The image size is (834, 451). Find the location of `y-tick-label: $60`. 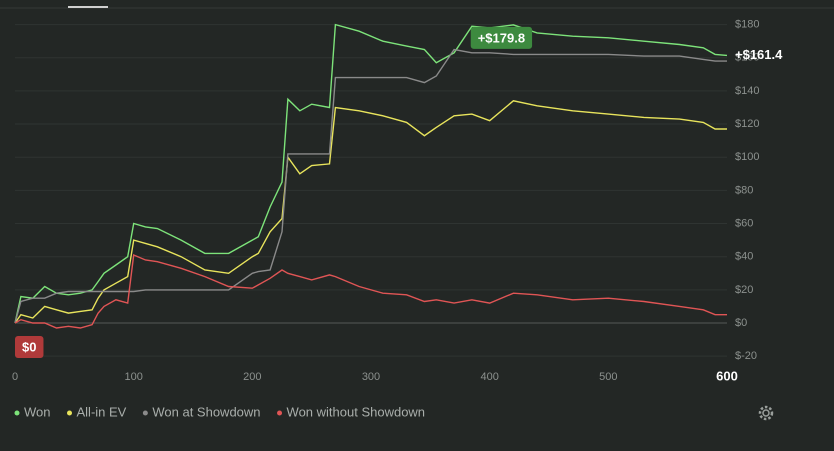

y-tick-label: $60 is located at coordinates (744, 223).